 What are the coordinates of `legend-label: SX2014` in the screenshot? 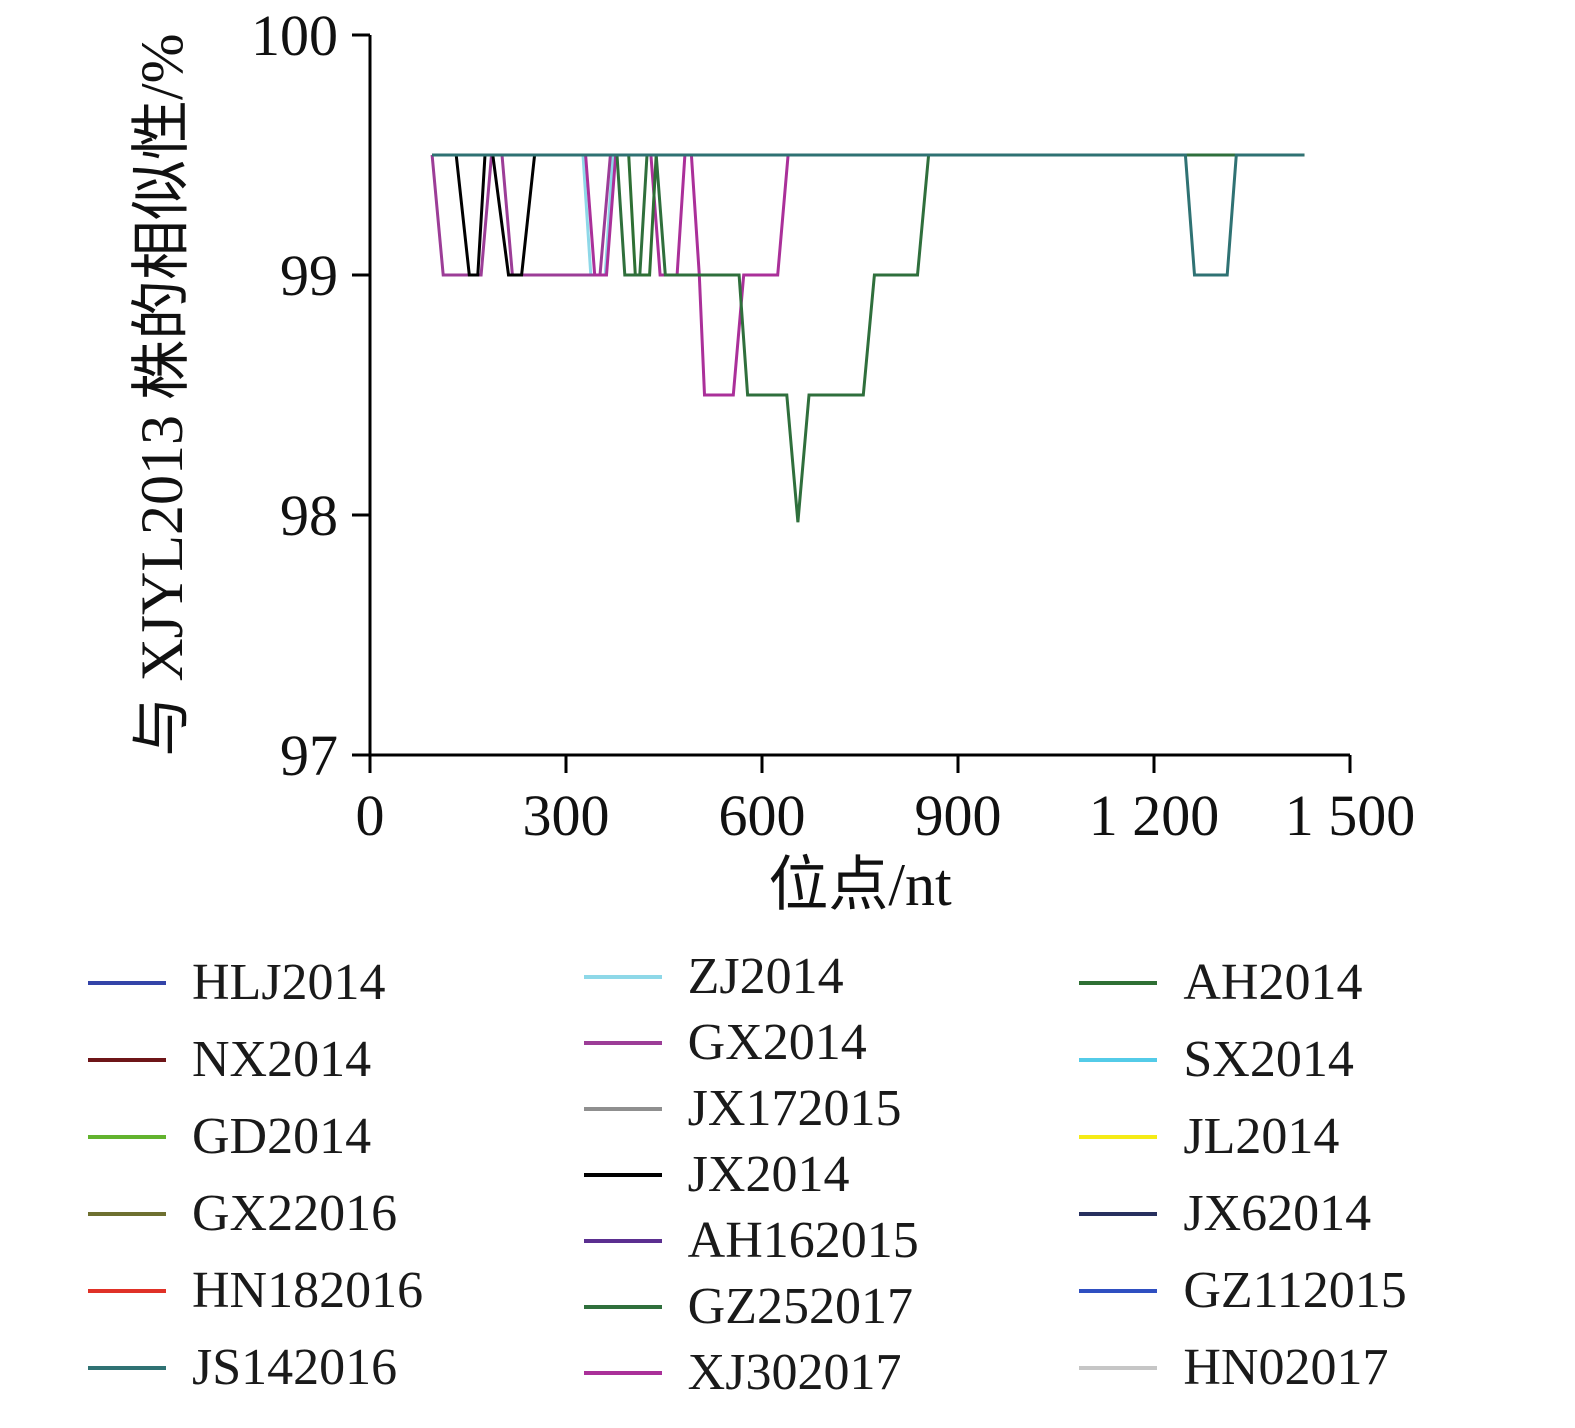 It's located at (1268, 1059).